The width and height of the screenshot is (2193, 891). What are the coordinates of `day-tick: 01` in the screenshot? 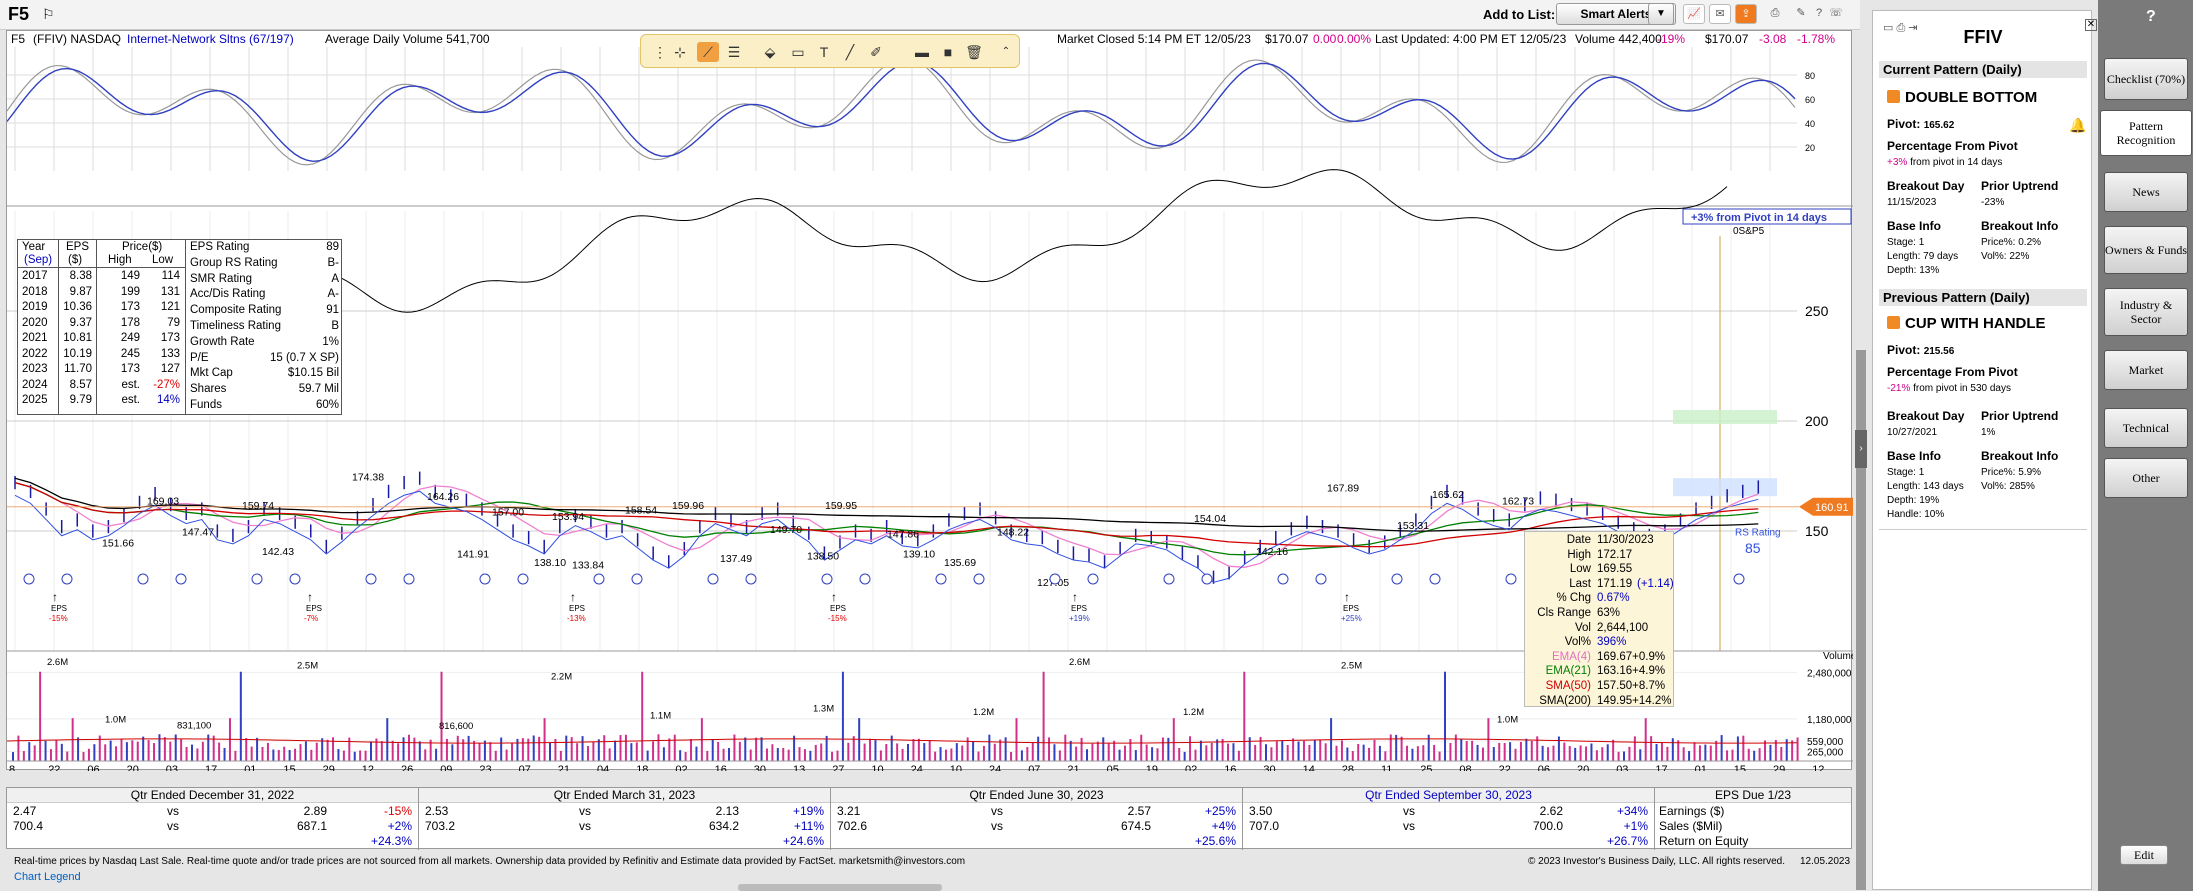 It's located at (1701, 767).